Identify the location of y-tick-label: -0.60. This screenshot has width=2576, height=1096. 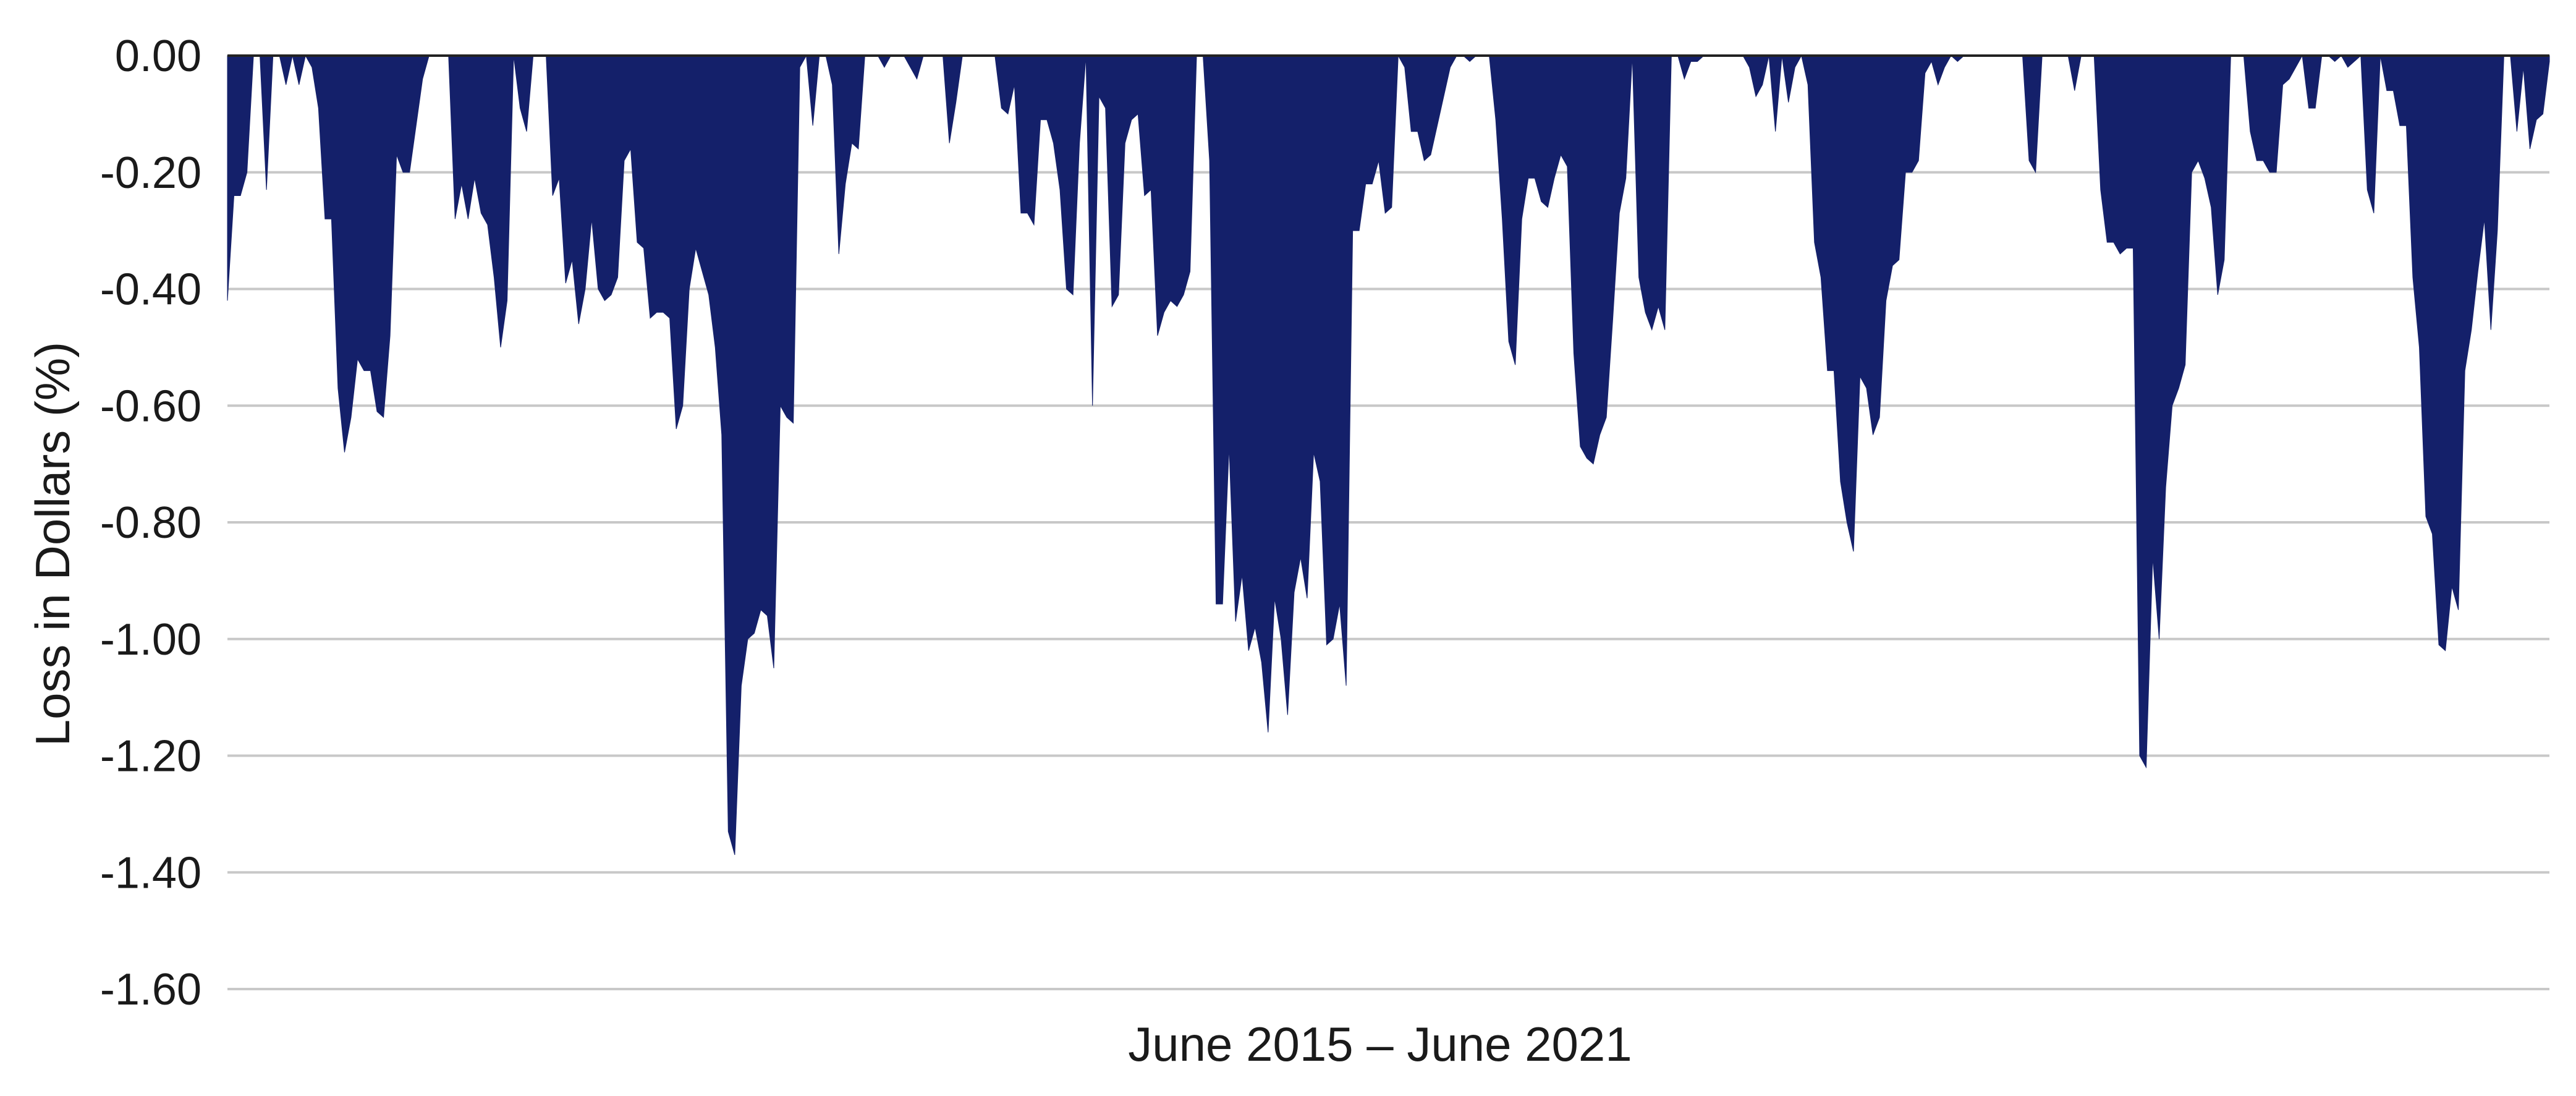
(150, 406).